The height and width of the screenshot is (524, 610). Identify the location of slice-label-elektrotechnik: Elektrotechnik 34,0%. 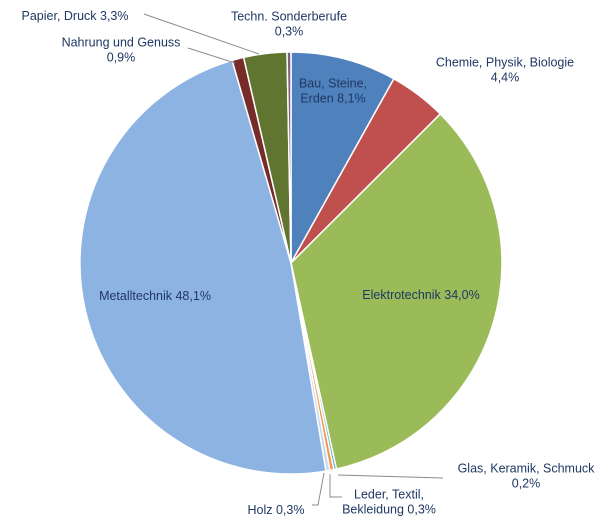
(420, 295).